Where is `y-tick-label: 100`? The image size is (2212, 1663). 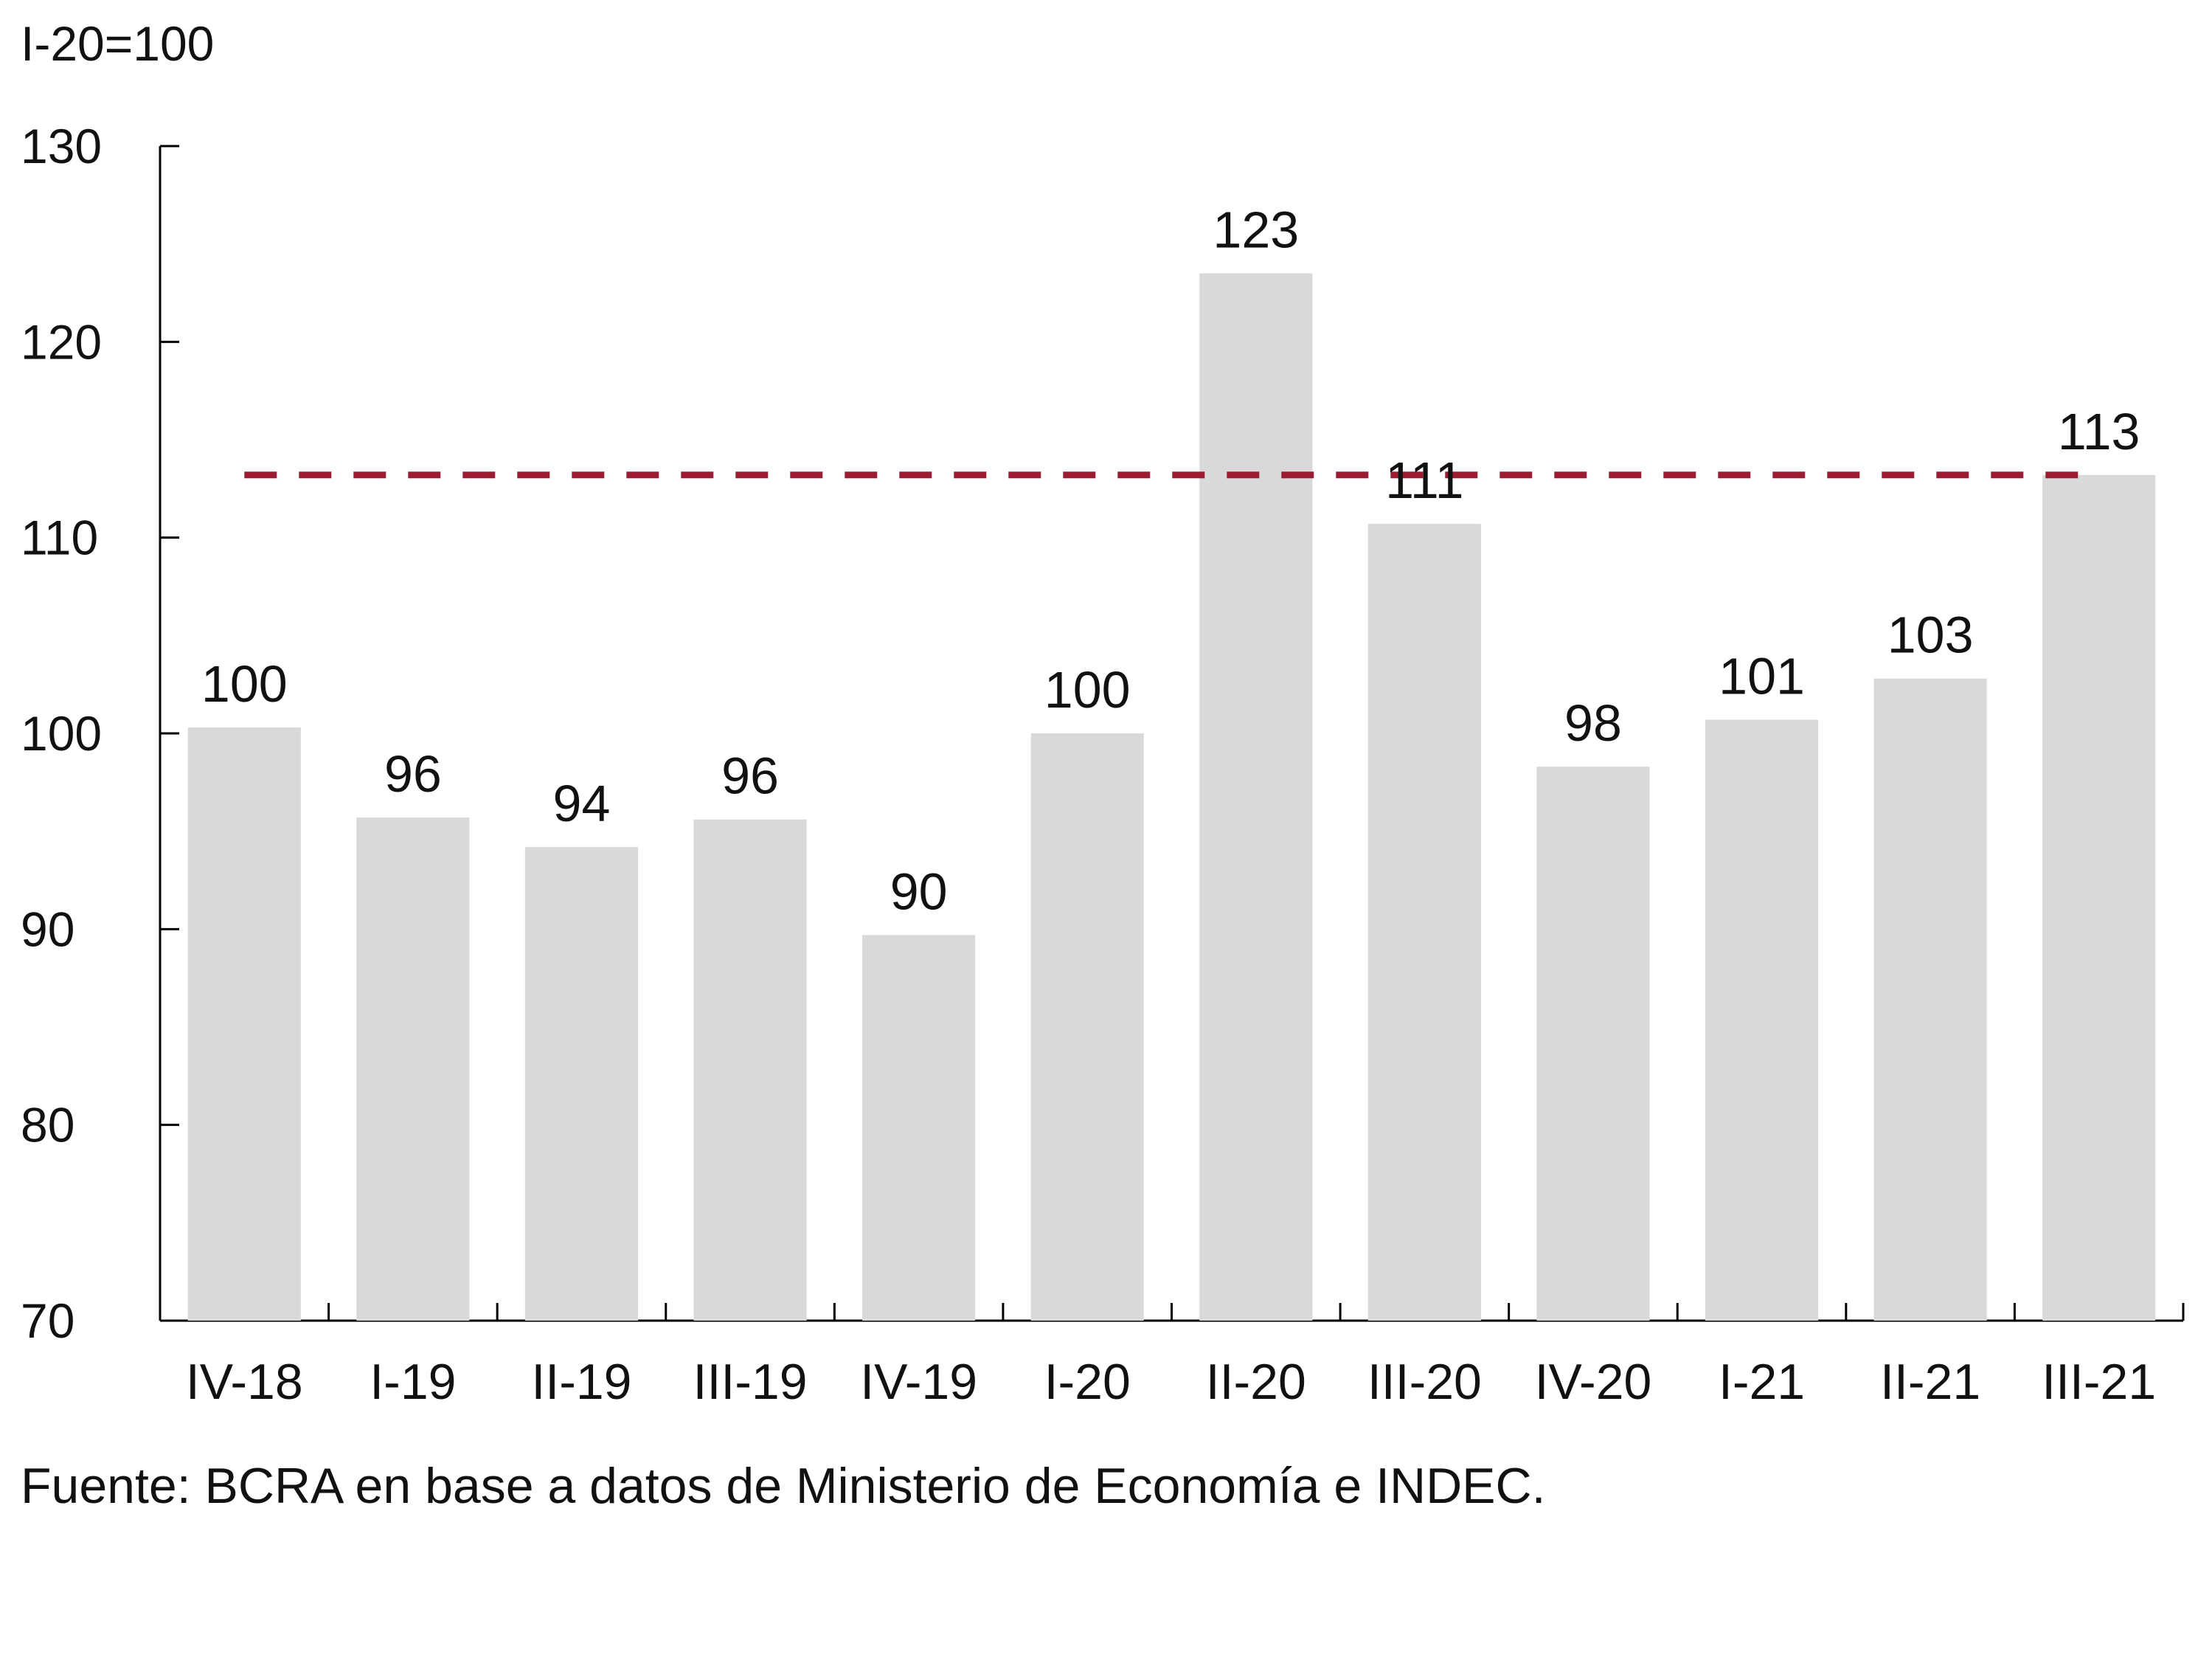 y-tick-label: 100 is located at coordinates (62, 733).